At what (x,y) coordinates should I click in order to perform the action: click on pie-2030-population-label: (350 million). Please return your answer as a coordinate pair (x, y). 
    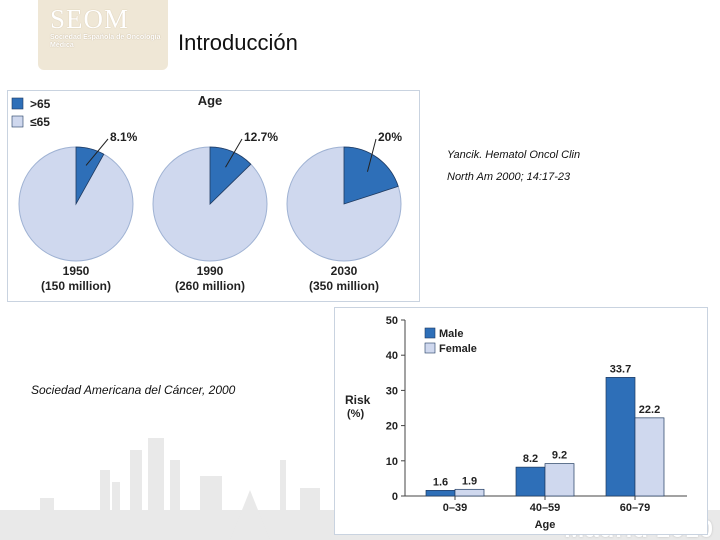
    Looking at the image, I should click on (344, 286).